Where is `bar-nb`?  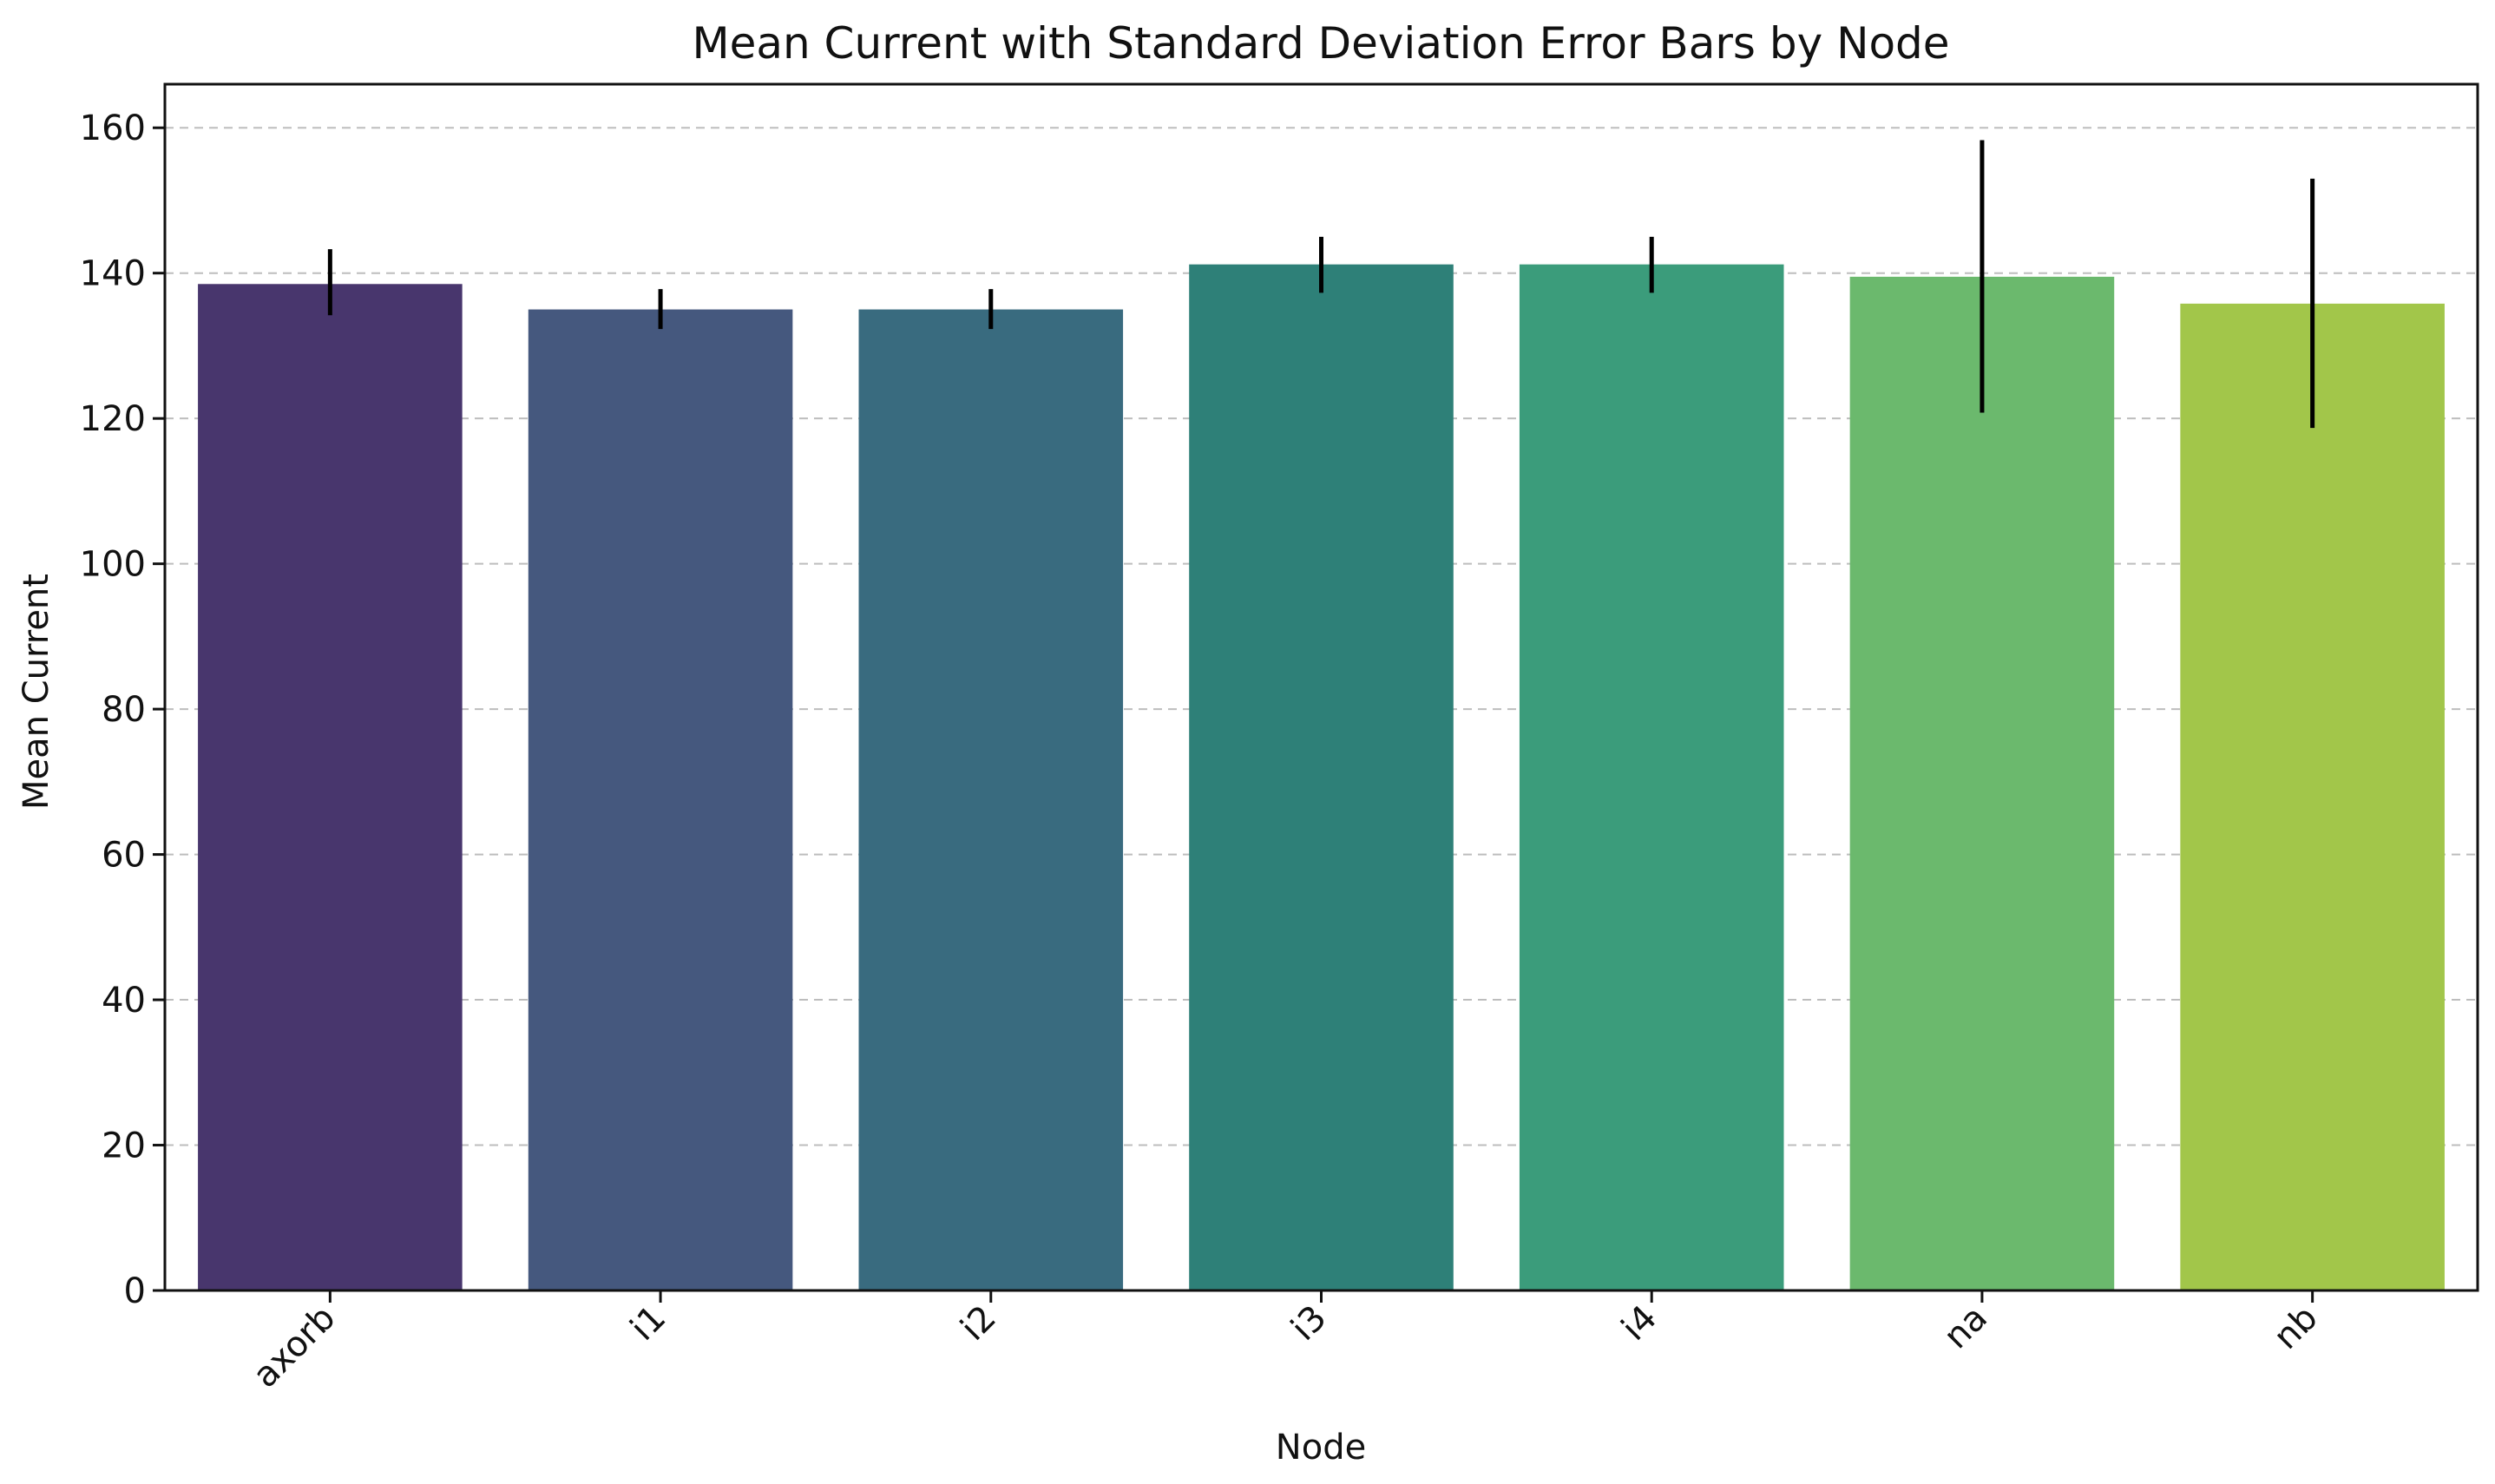
bar-nb is located at coordinates (2312, 796).